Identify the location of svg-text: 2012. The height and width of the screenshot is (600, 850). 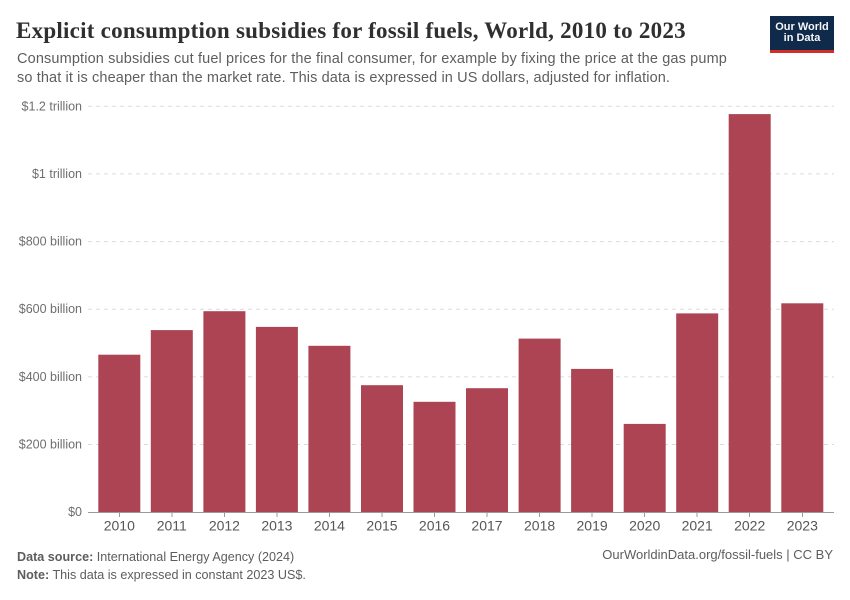
(224, 526).